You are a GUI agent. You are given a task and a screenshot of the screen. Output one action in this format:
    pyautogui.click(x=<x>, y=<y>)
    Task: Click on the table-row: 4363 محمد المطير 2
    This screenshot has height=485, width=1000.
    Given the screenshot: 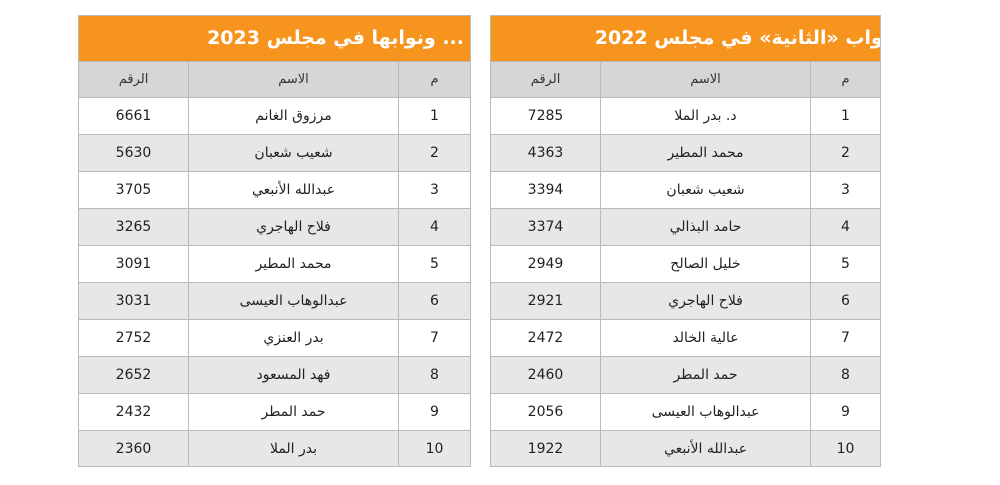 What is the action you would take?
    pyautogui.click(x=685, y=152)
    